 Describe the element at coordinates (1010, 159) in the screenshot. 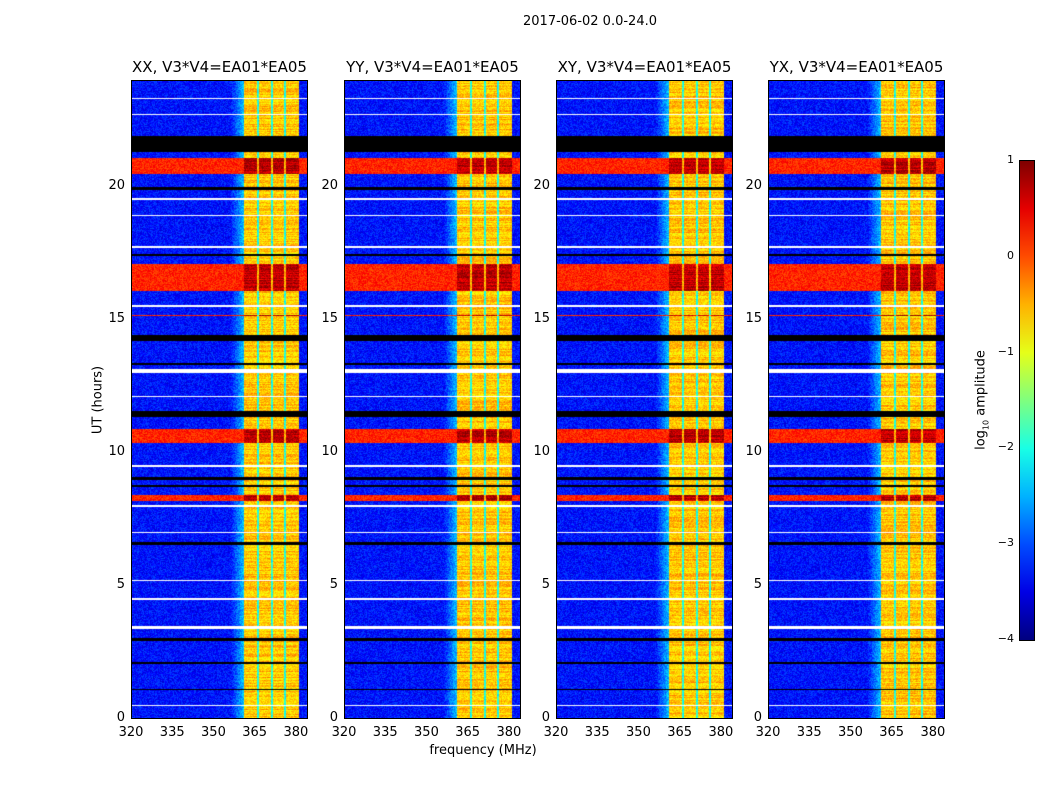

I see `colorbar-tick-label: 1` at that location.